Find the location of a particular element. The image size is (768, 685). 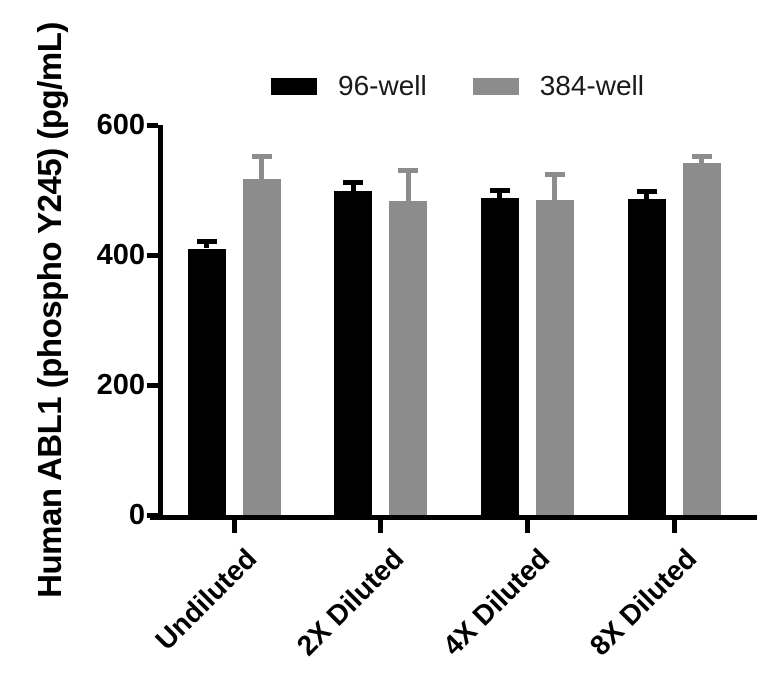

bar-384-well-undiluted is located at coordinates (261, 346).